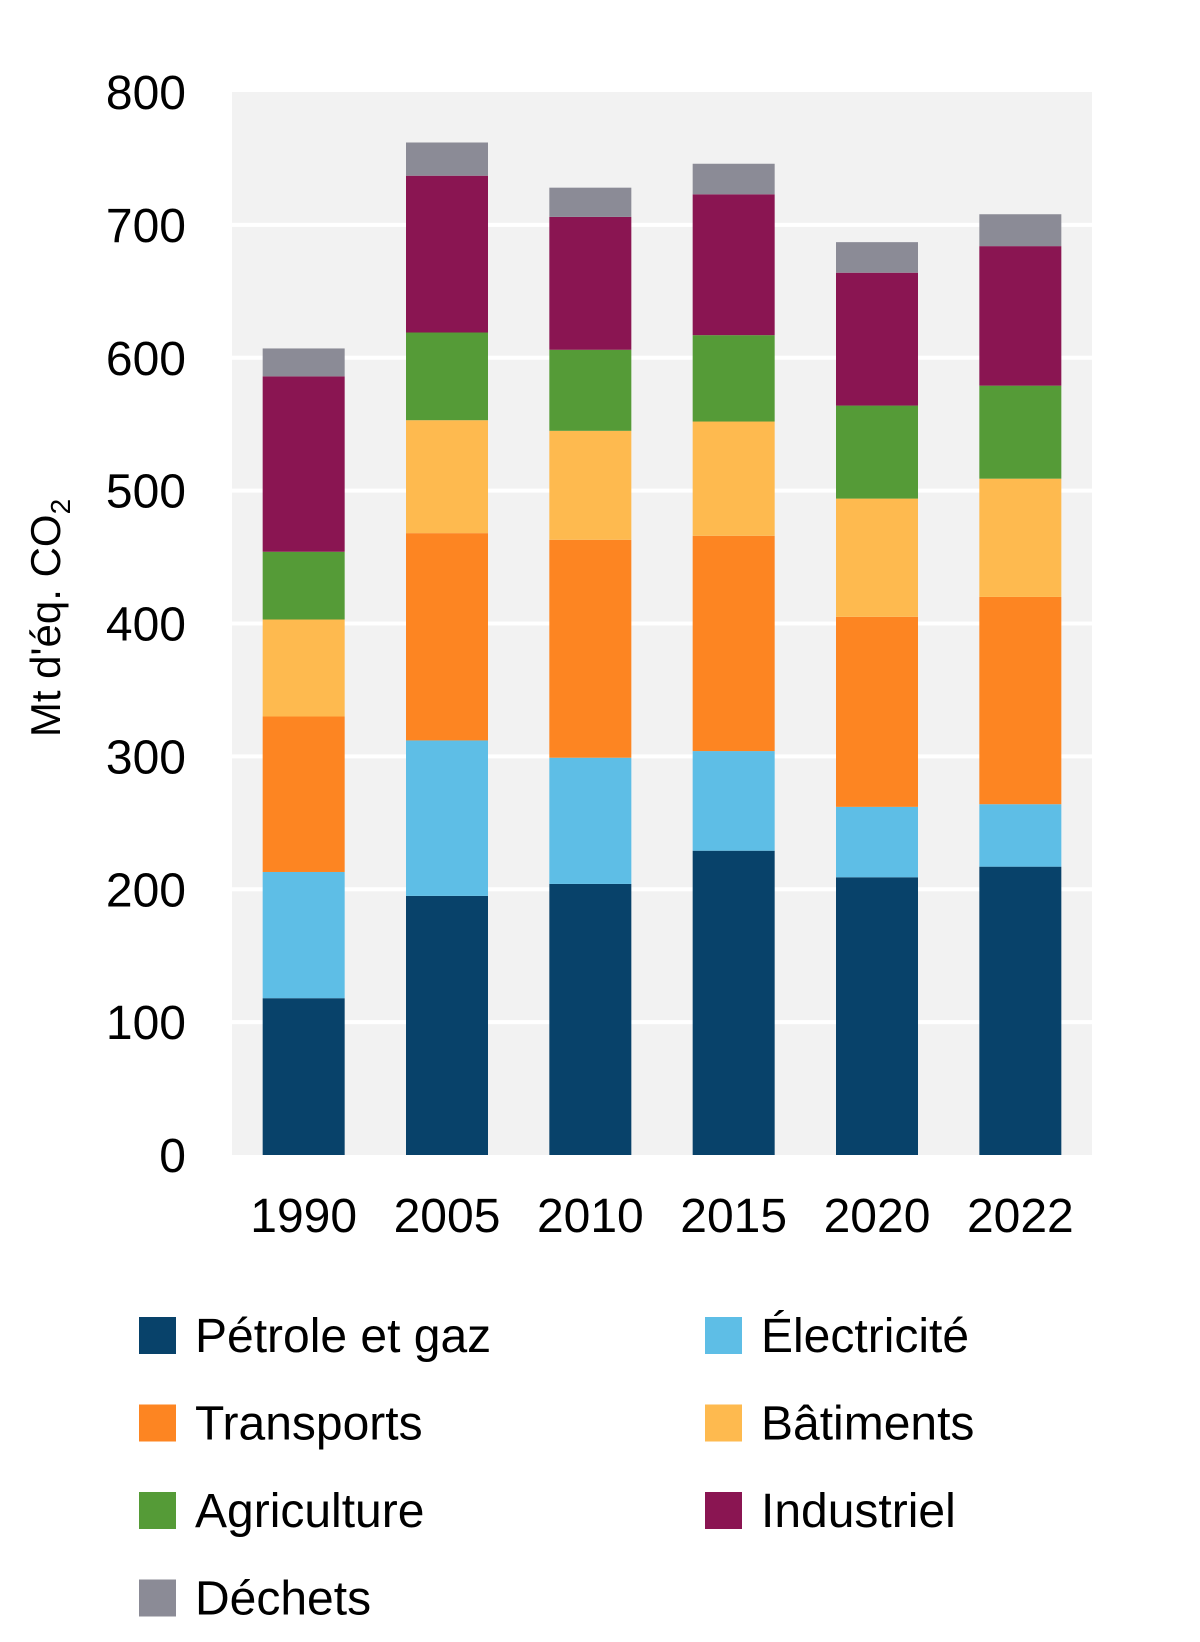 The height and width of the screenshot is (1642, 1200). I want to click on legend-label: Industriel, so click(858, 1511).